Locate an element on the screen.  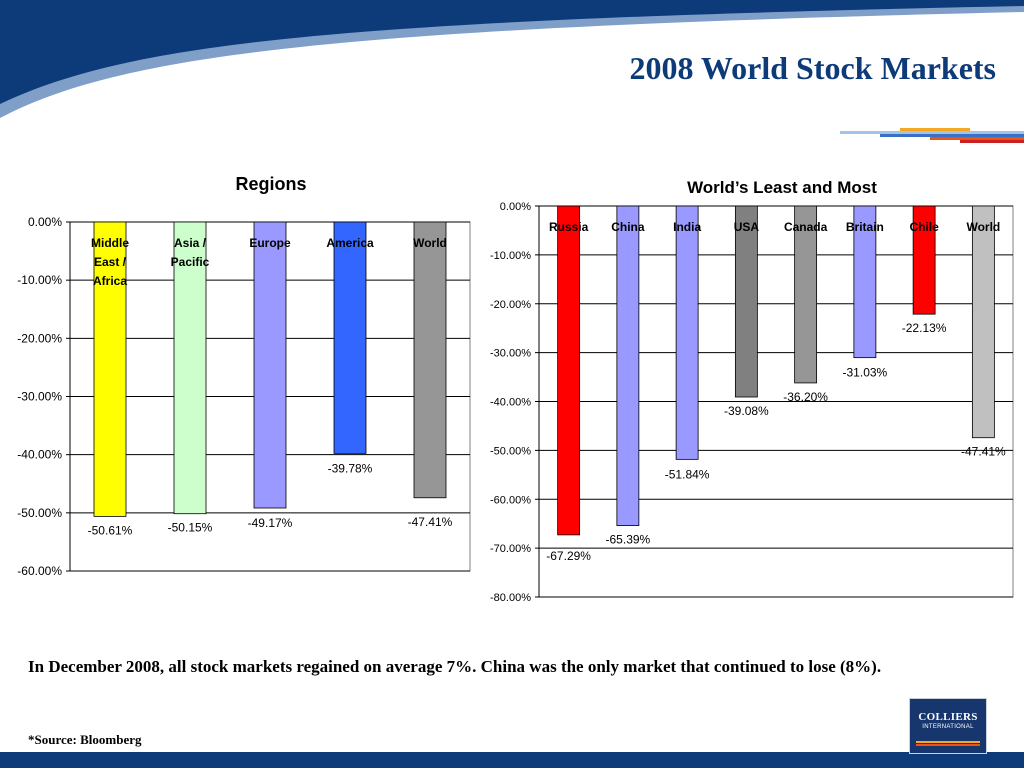
category-label: Asia / is located at coordinates (190, 243).